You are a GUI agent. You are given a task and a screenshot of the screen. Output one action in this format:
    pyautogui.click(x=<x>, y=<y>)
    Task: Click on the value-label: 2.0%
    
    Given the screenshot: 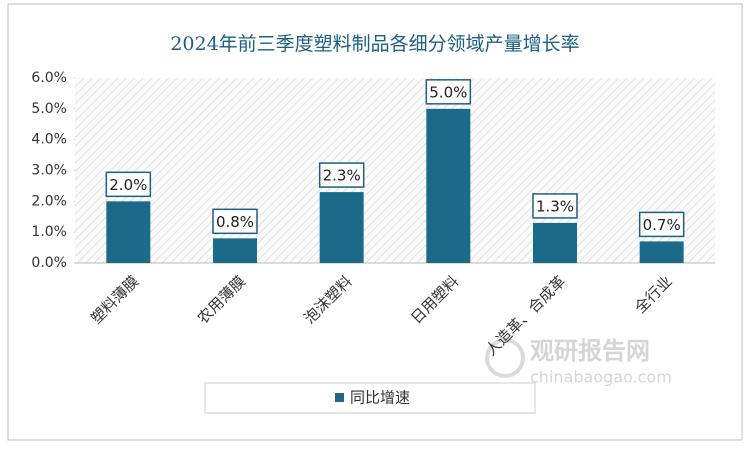 What is the action you would take?
    pyautogui.click(x=128, y=185)
    